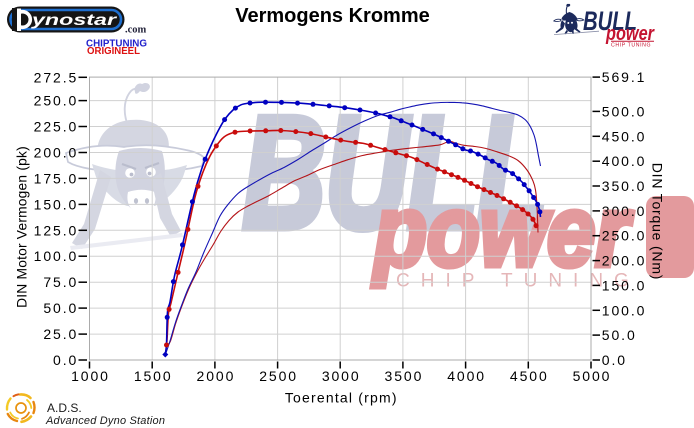 This screenshot has width=694, height=428. I want to click on svg-text: CHIPTUNING, so click(116, 44).